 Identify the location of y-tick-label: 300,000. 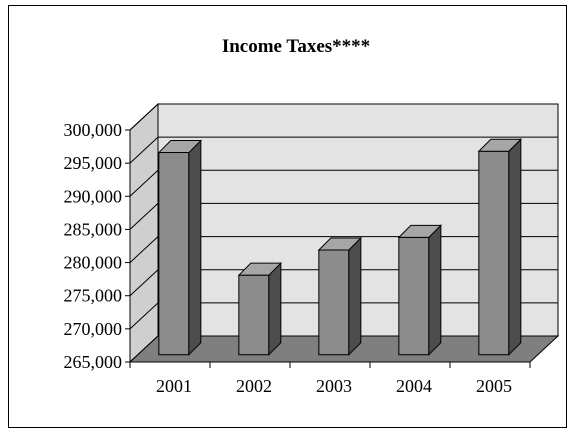
(93, 130).